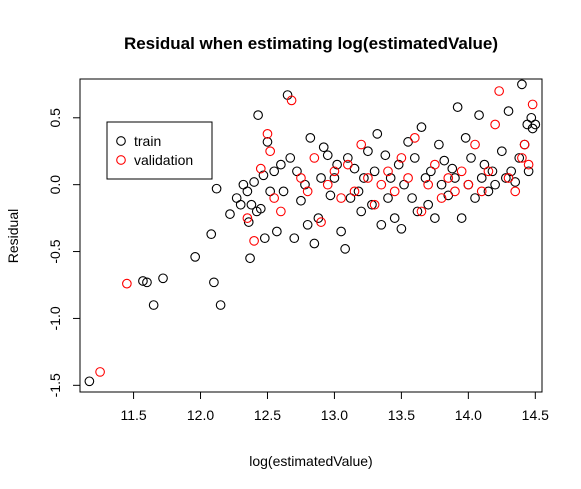 The height and width of the screenshot is (489, 581). I want to click on legend-label-train: train, so click(147, 141).